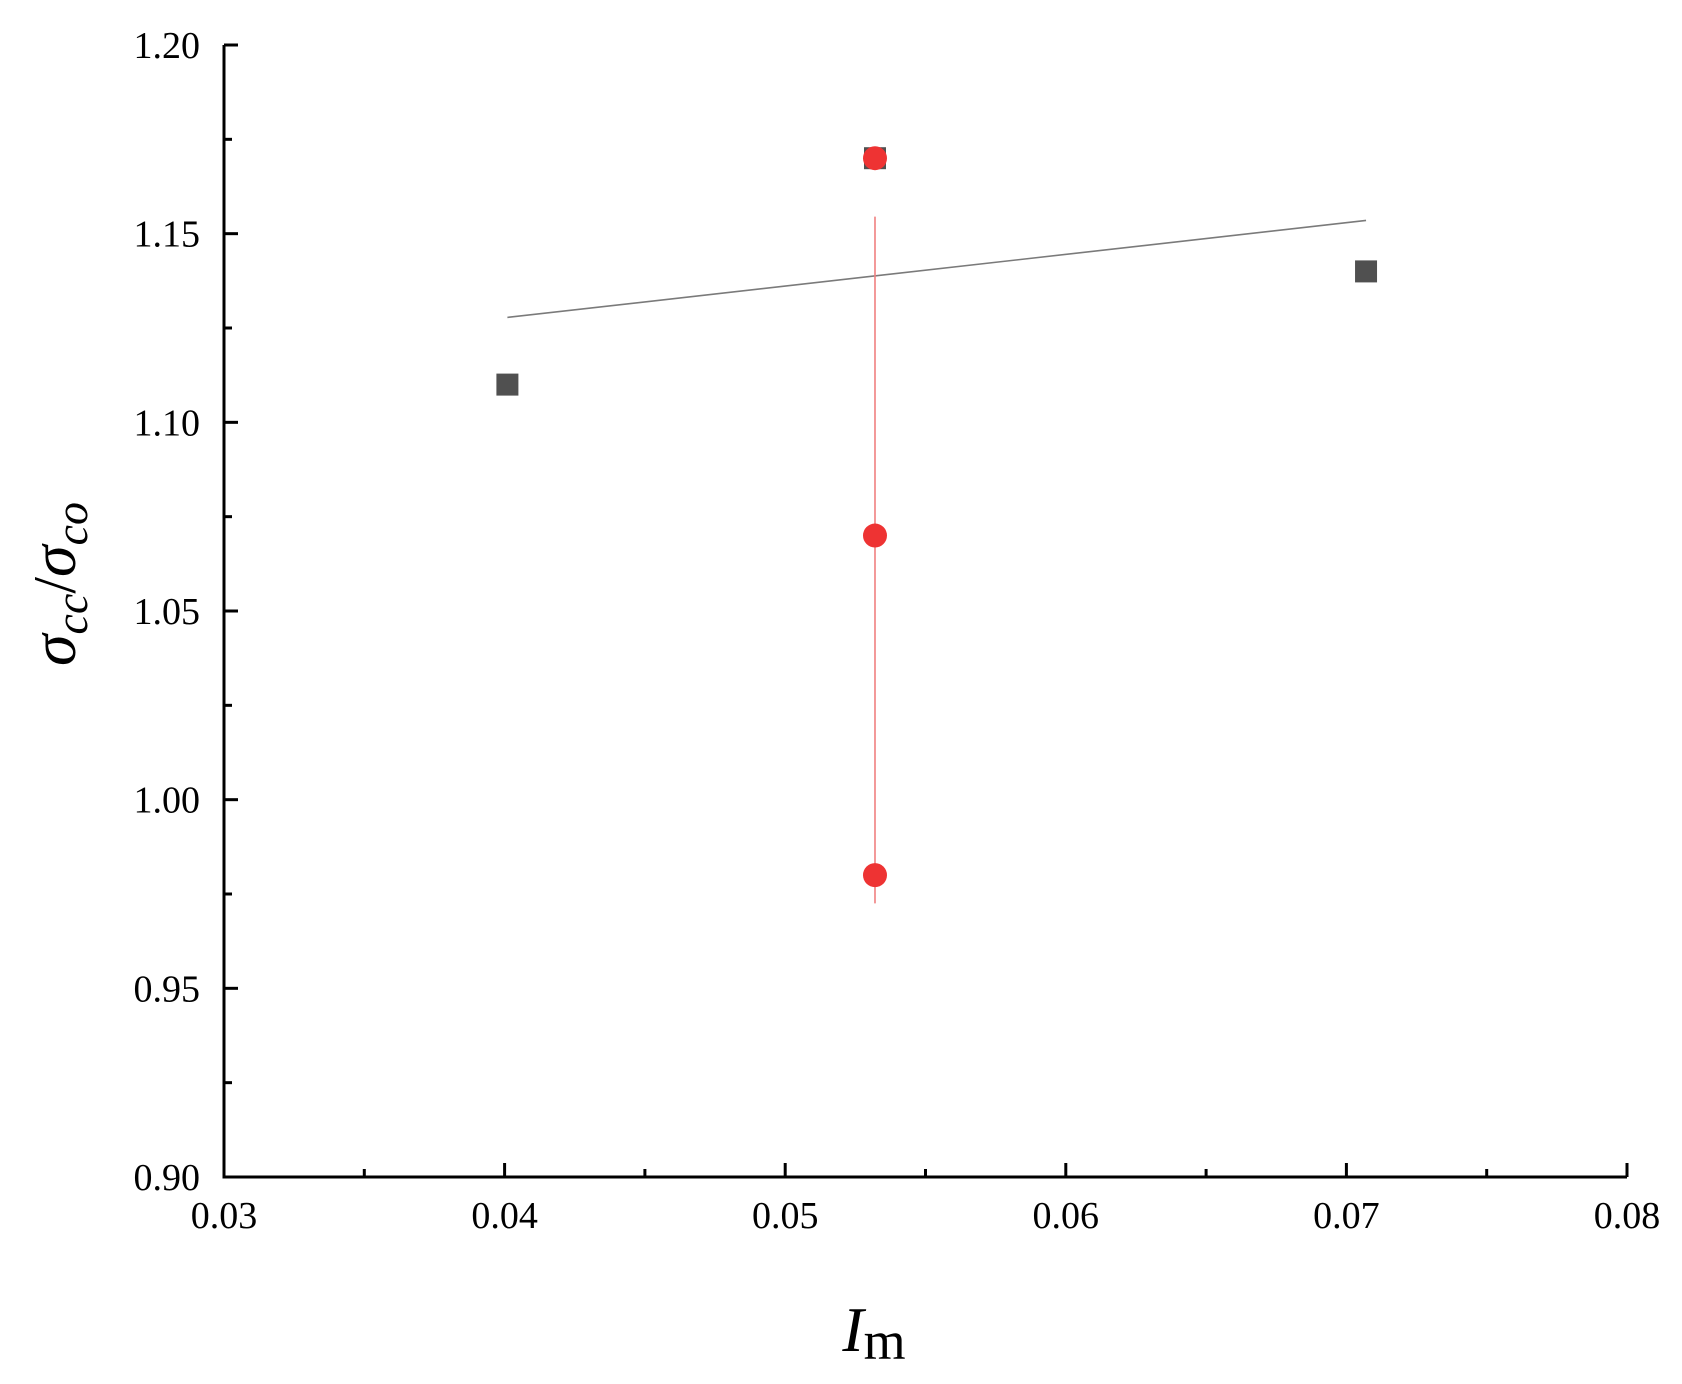 This screenshot has height=1384, width=1682. Describe the element at coordinates (167, 423) in the screenshot. I see `y-tick-label: 1.10` at that location.